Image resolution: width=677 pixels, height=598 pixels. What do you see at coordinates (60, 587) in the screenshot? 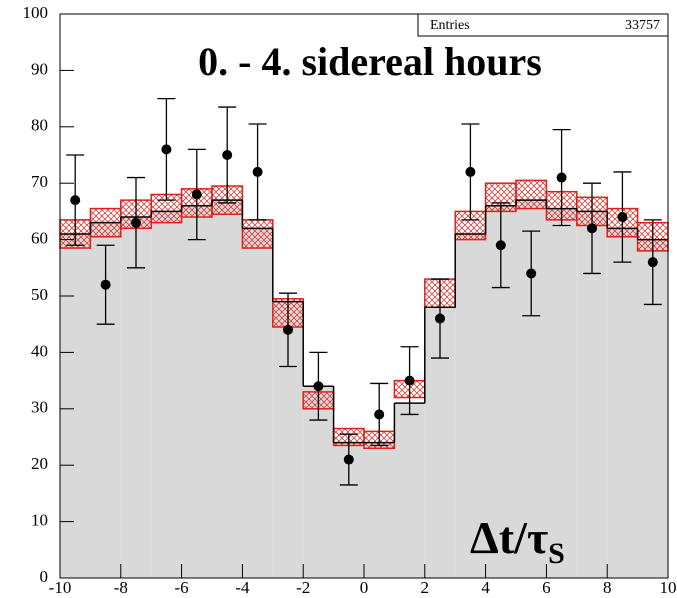
I see `x-tick-label: -10` at bounding box center [60, 587].